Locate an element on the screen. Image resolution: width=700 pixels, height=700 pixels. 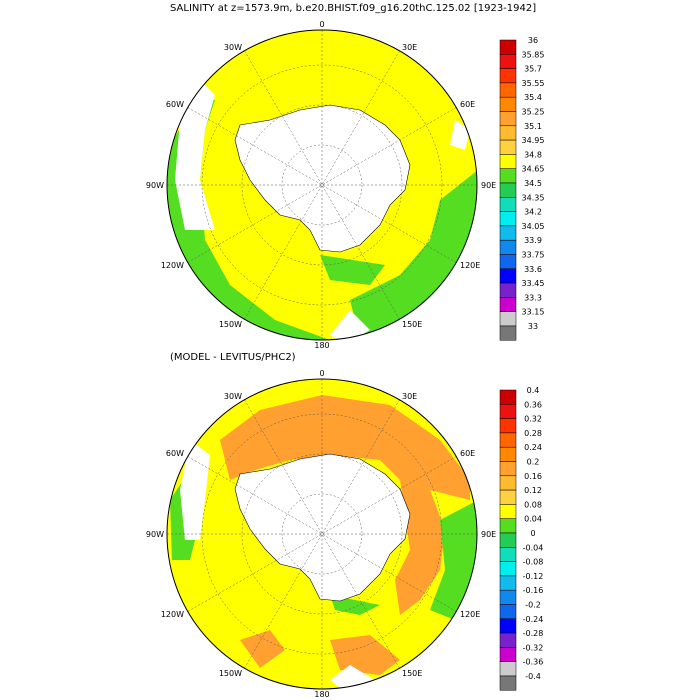
lon-label: 120E is located at coordinates (470, 614).